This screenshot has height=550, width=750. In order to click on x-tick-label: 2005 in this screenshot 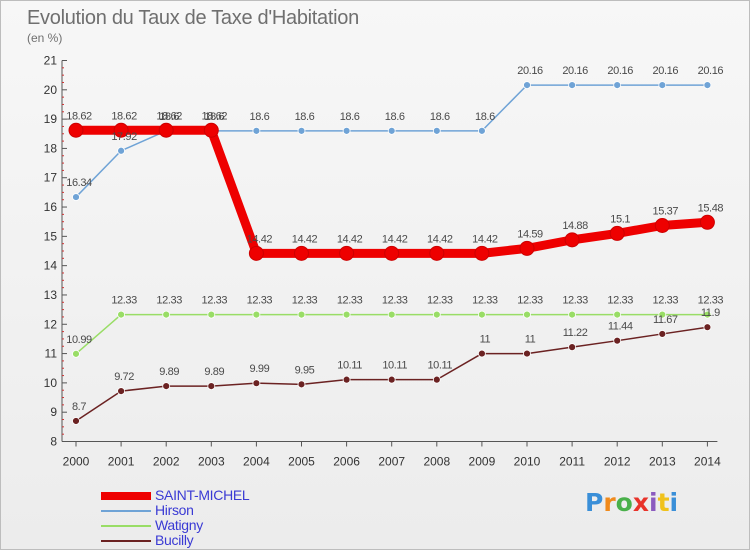, I will do `click(301, 462)`.